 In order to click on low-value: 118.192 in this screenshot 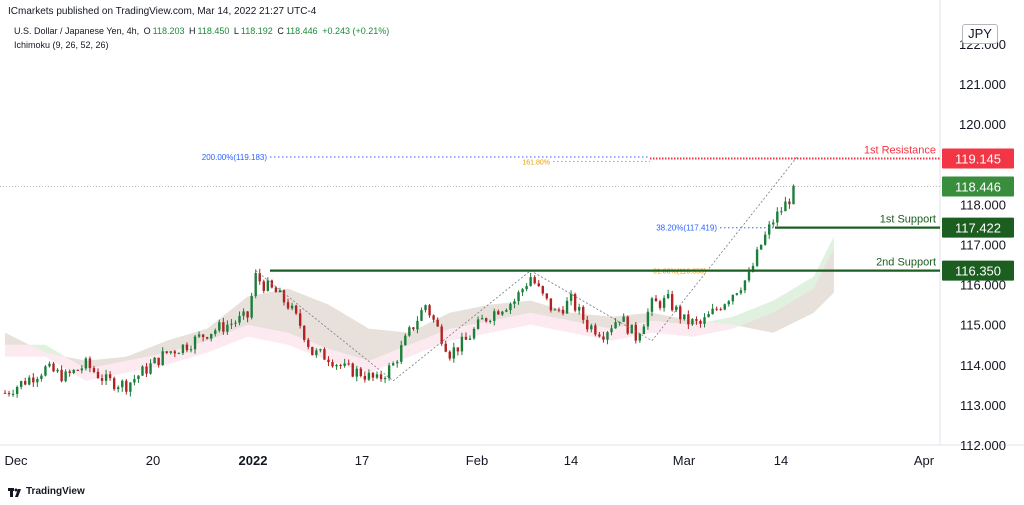, I will do `click(256, 31)`.